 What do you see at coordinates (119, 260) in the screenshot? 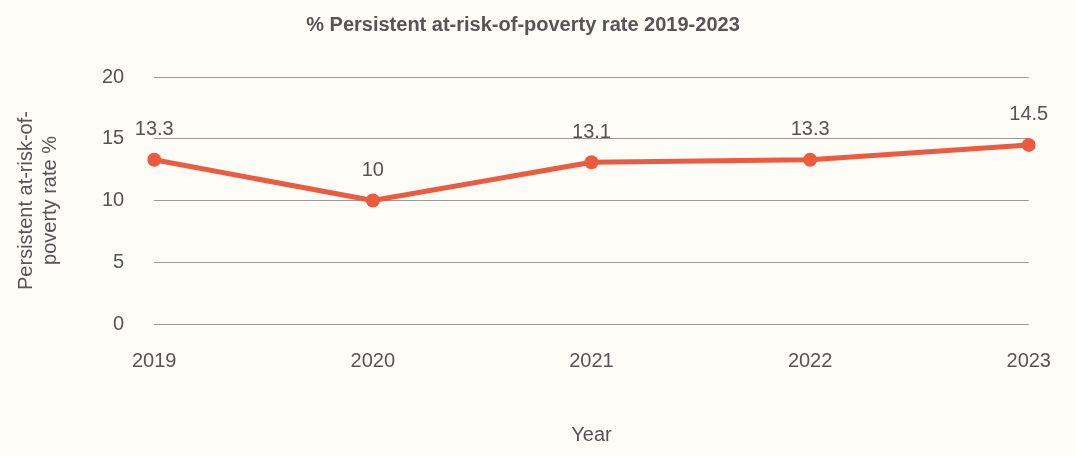
I see `y-tick-label: 5` at bounding box center [119, 260].